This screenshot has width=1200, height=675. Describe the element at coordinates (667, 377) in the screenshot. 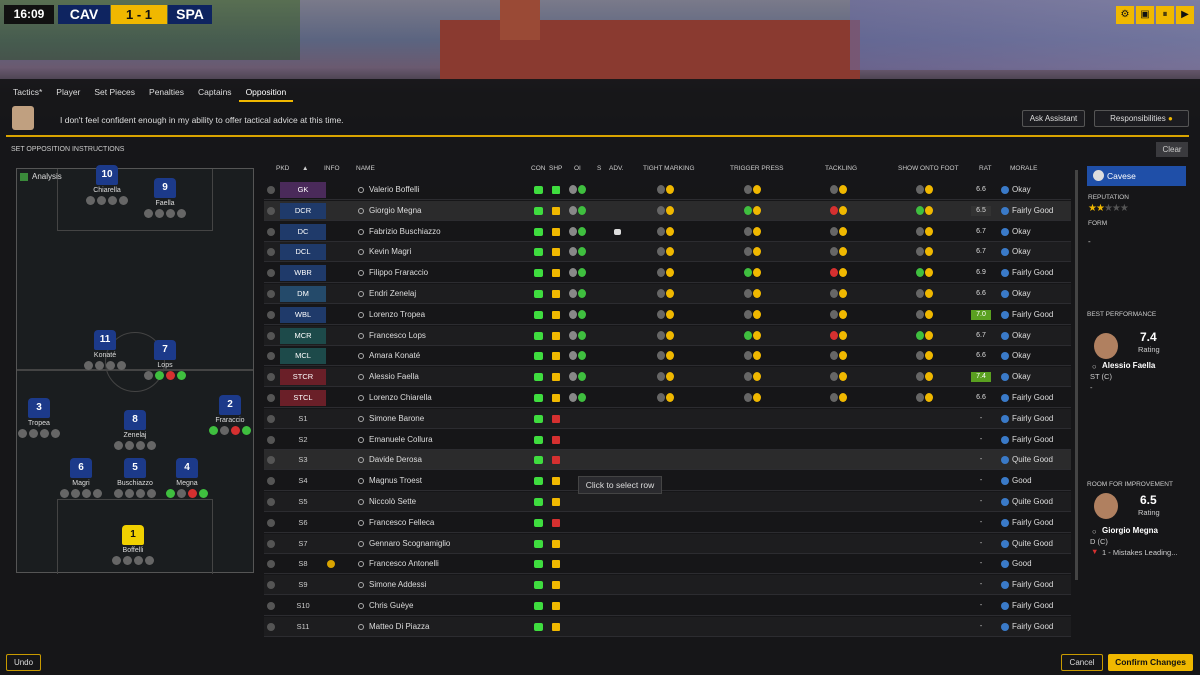

I see `table-row: STCR Alessio Faella 7.4 Okay` at that location.